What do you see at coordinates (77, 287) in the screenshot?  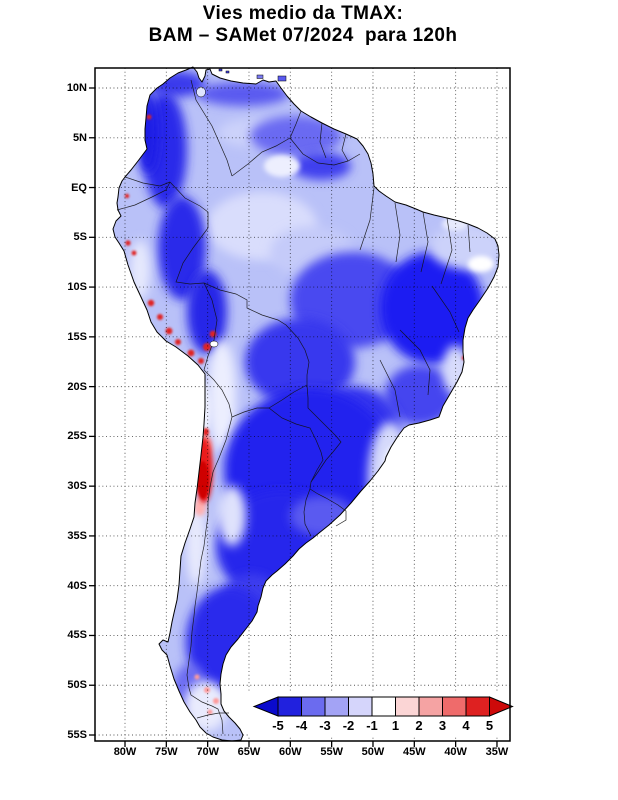 I see `lat-tick-label: 10S` at bounding box center [77, 287].